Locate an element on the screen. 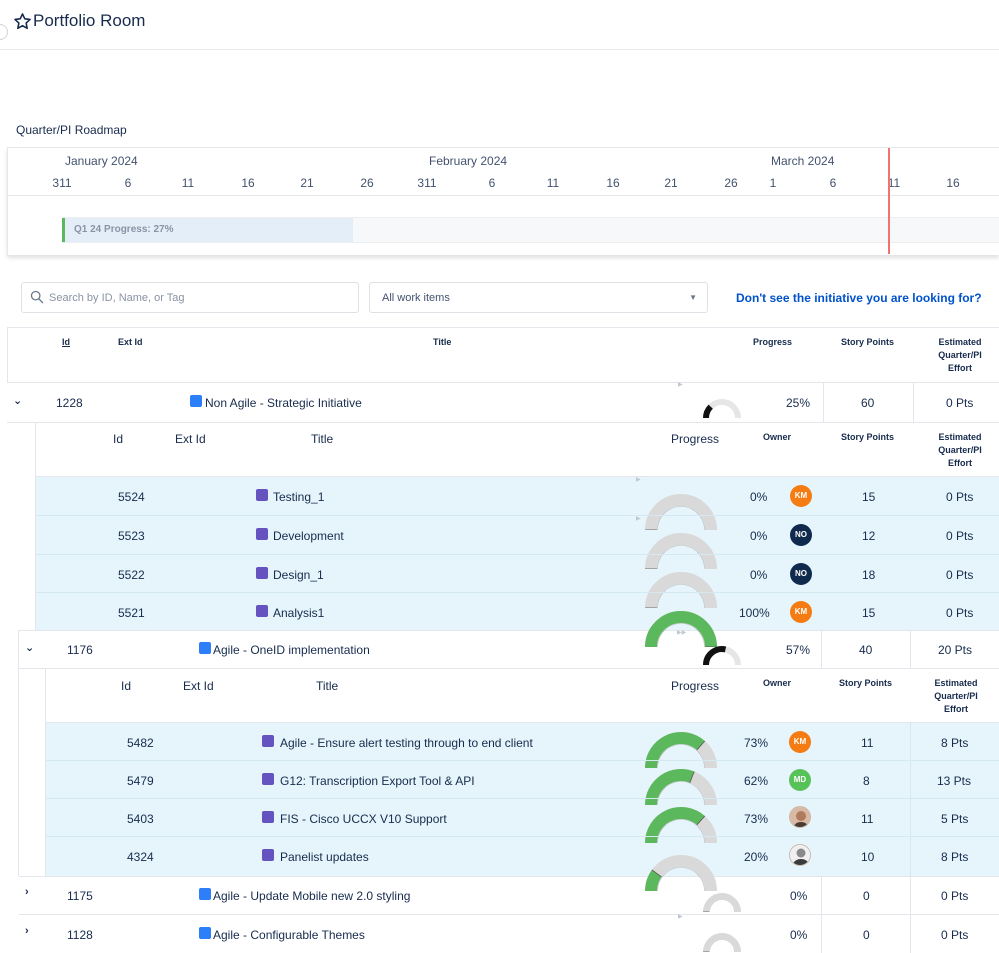  day-tick: 21 is located at coordinates (671, 183).